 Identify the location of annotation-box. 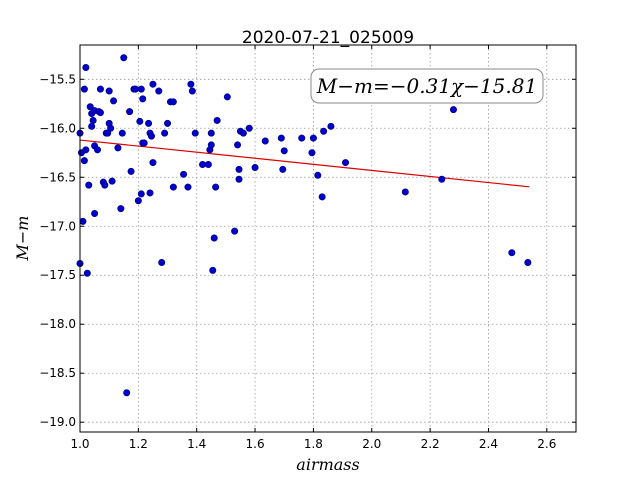
(427, 86).